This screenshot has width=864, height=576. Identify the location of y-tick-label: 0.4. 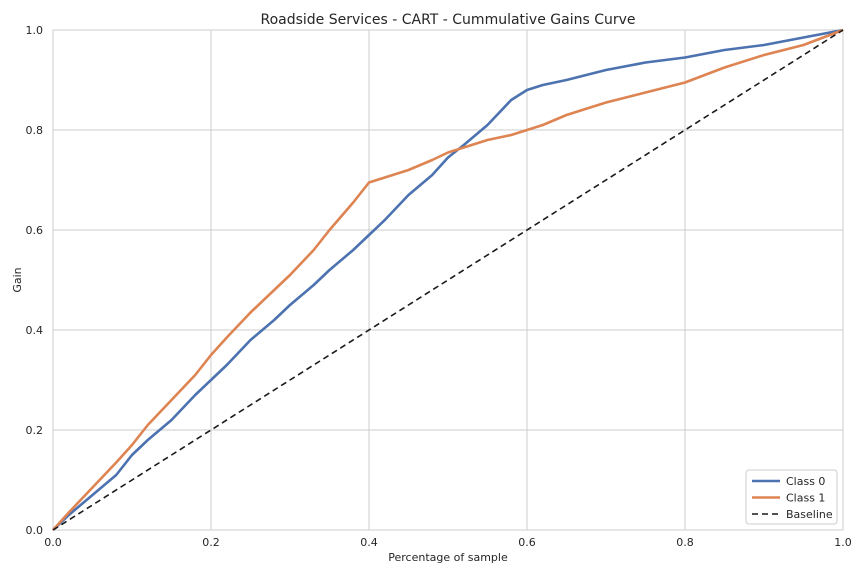
(35, 330).